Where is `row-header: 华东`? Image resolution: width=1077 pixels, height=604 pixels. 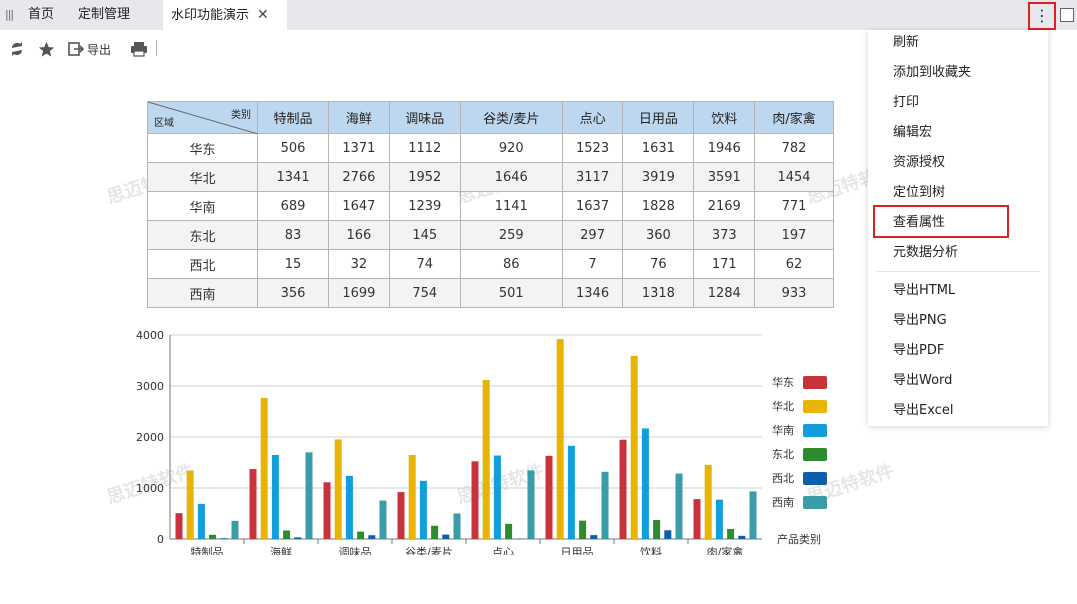 row-header: 华东 is located at coordinates (202, 148).